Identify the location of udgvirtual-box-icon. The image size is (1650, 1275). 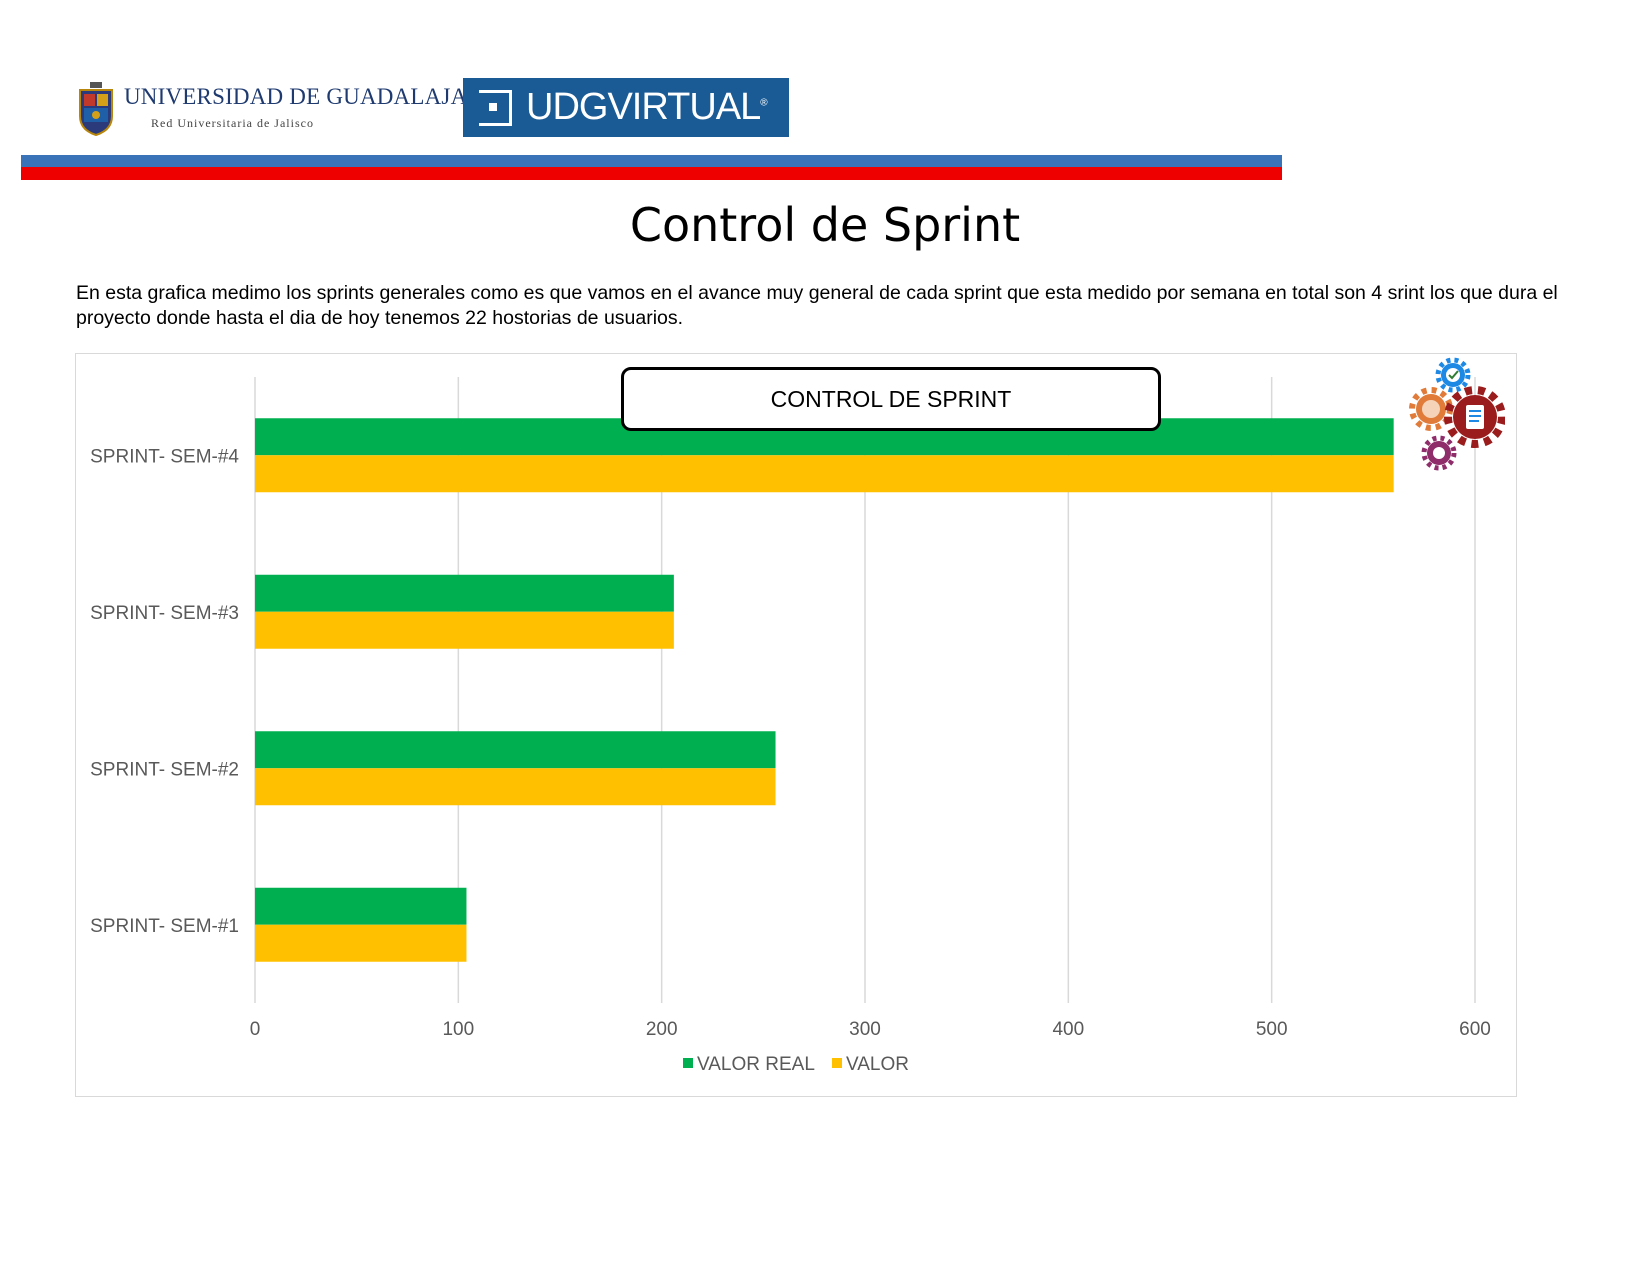
(495, 107).